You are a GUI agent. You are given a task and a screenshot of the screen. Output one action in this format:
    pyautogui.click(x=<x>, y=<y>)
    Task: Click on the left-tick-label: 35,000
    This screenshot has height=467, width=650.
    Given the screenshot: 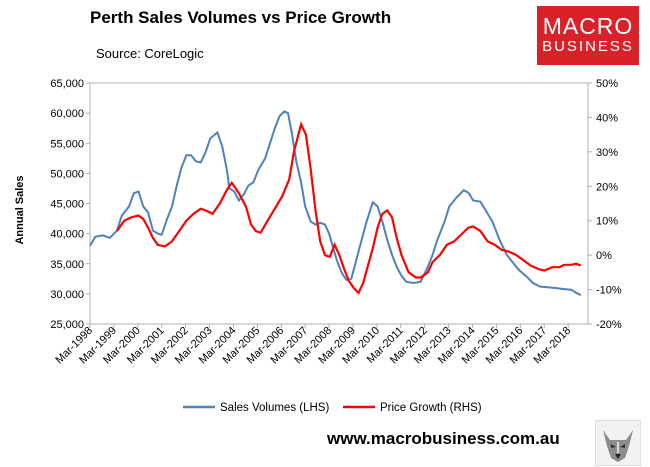 What is the action you would take?
    pyautogui.click(x=67, y=265)
    